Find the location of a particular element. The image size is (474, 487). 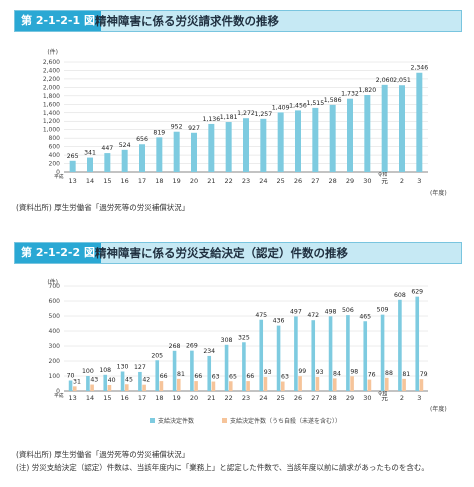

data-label-series-2: 99 is located at coordinates (302, 371).